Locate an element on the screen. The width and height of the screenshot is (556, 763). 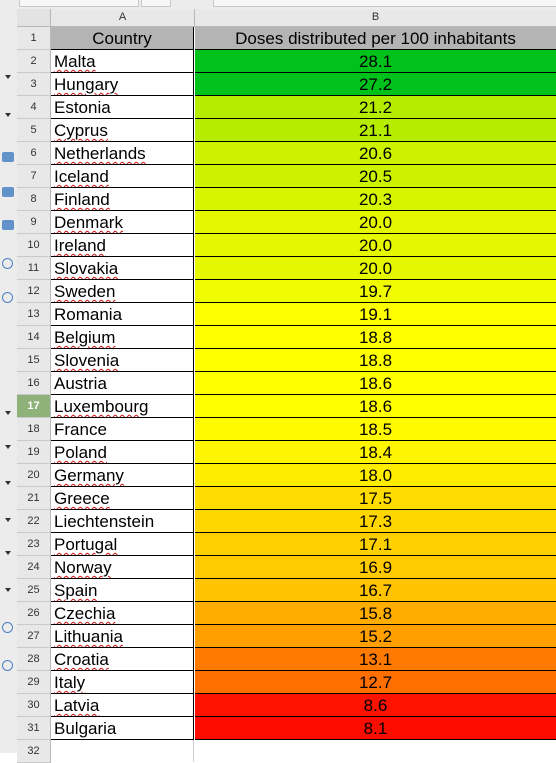
row-header: 29 is located at coordinates (34, 682).